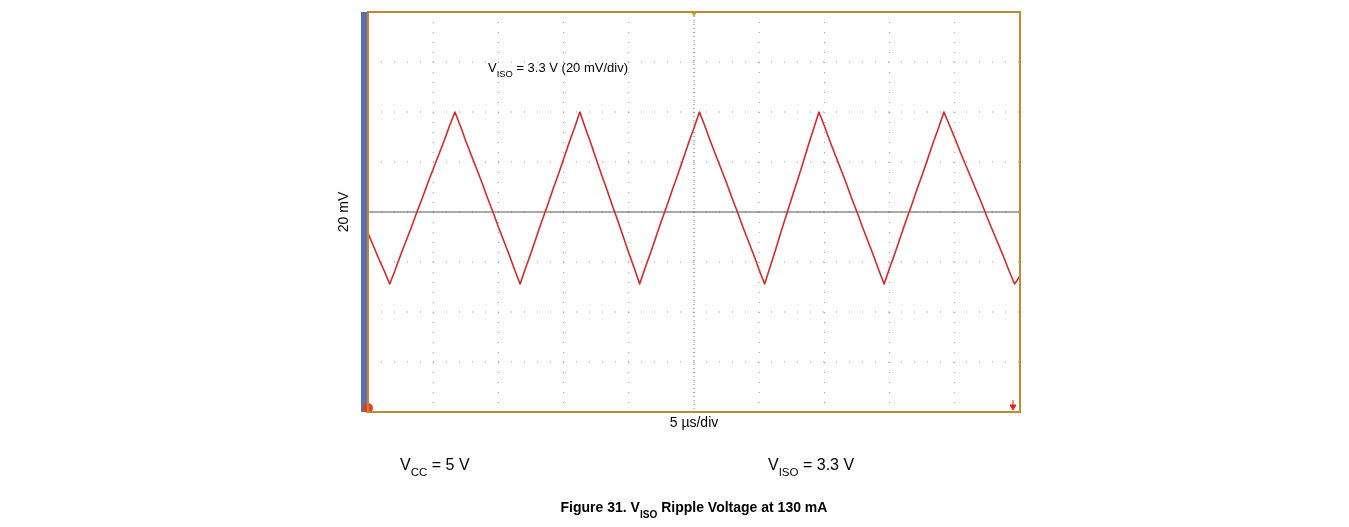  Describe the element at coordinates (694, 422) in the screenshot. I see `text: 5 µs/div` at that location.